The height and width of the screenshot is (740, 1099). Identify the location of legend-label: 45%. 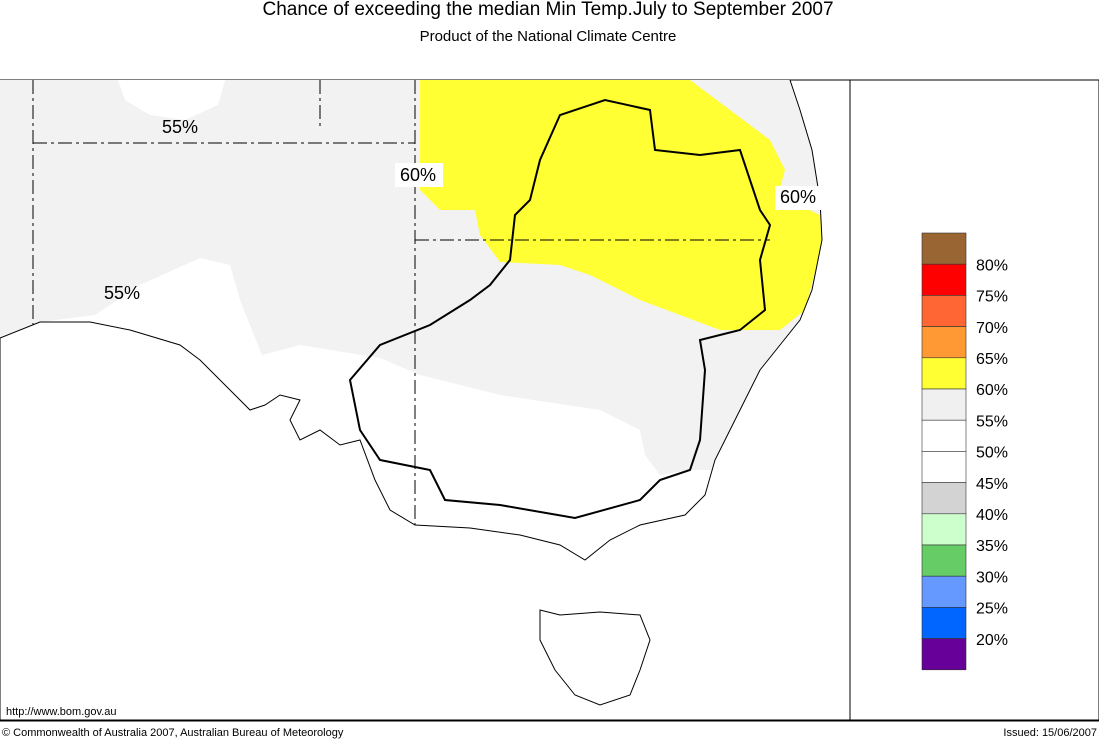
(992, 484).